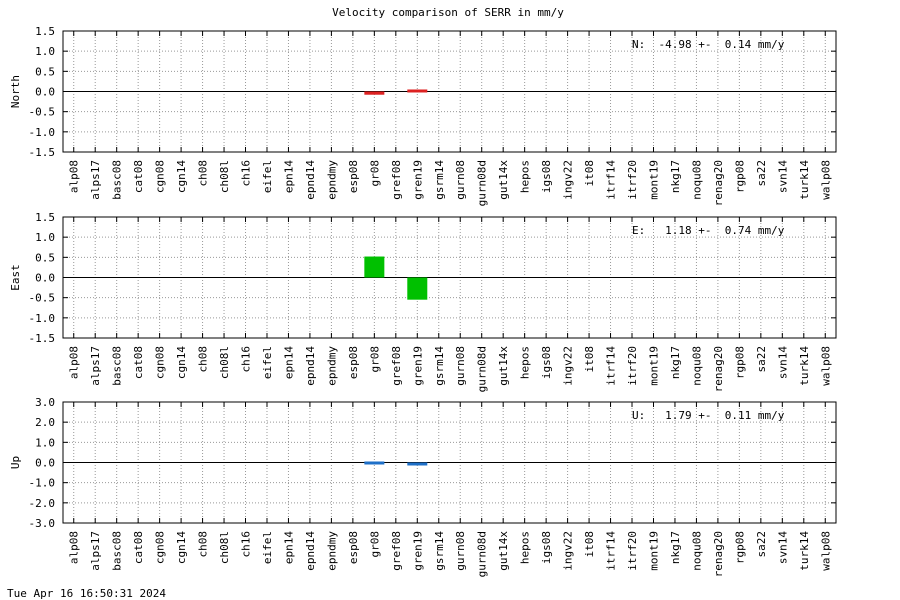 This screenshot has height=600, width=900. I want to click on x-tick-label: rgp08, so click(739, 547).